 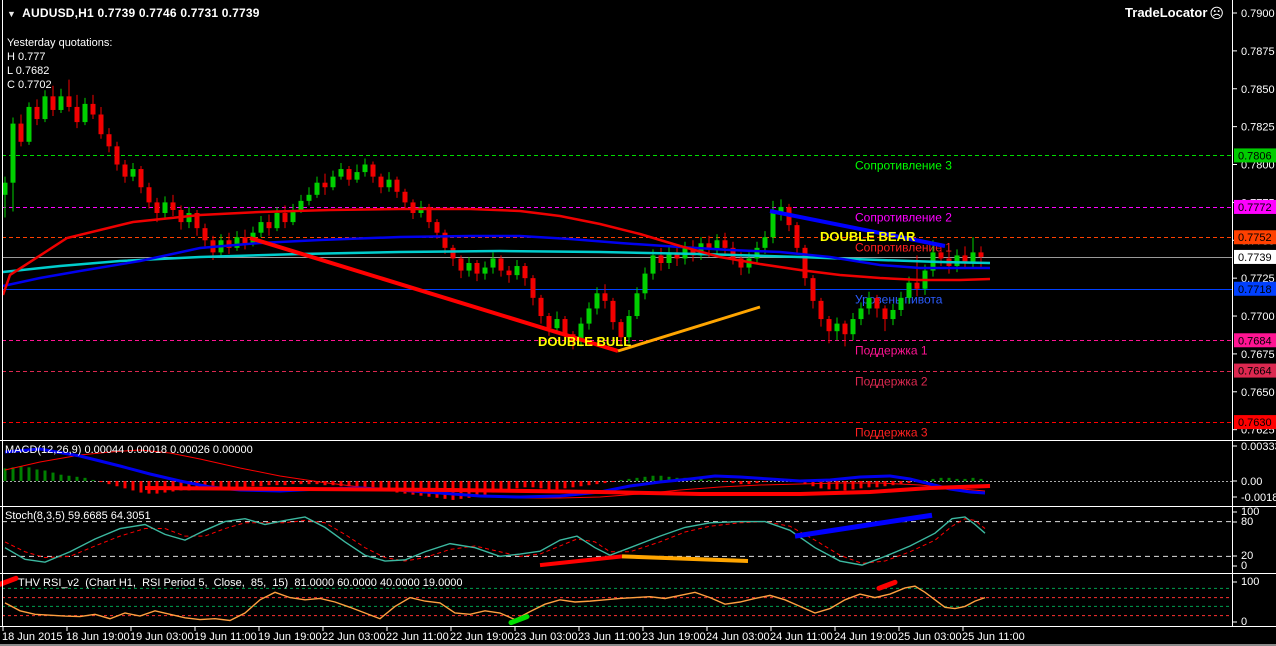 What do you see at coordinates (1258, 355) in the screenshot?
I see `svg-text: 0.7675` at bounding box center [1258, 355].